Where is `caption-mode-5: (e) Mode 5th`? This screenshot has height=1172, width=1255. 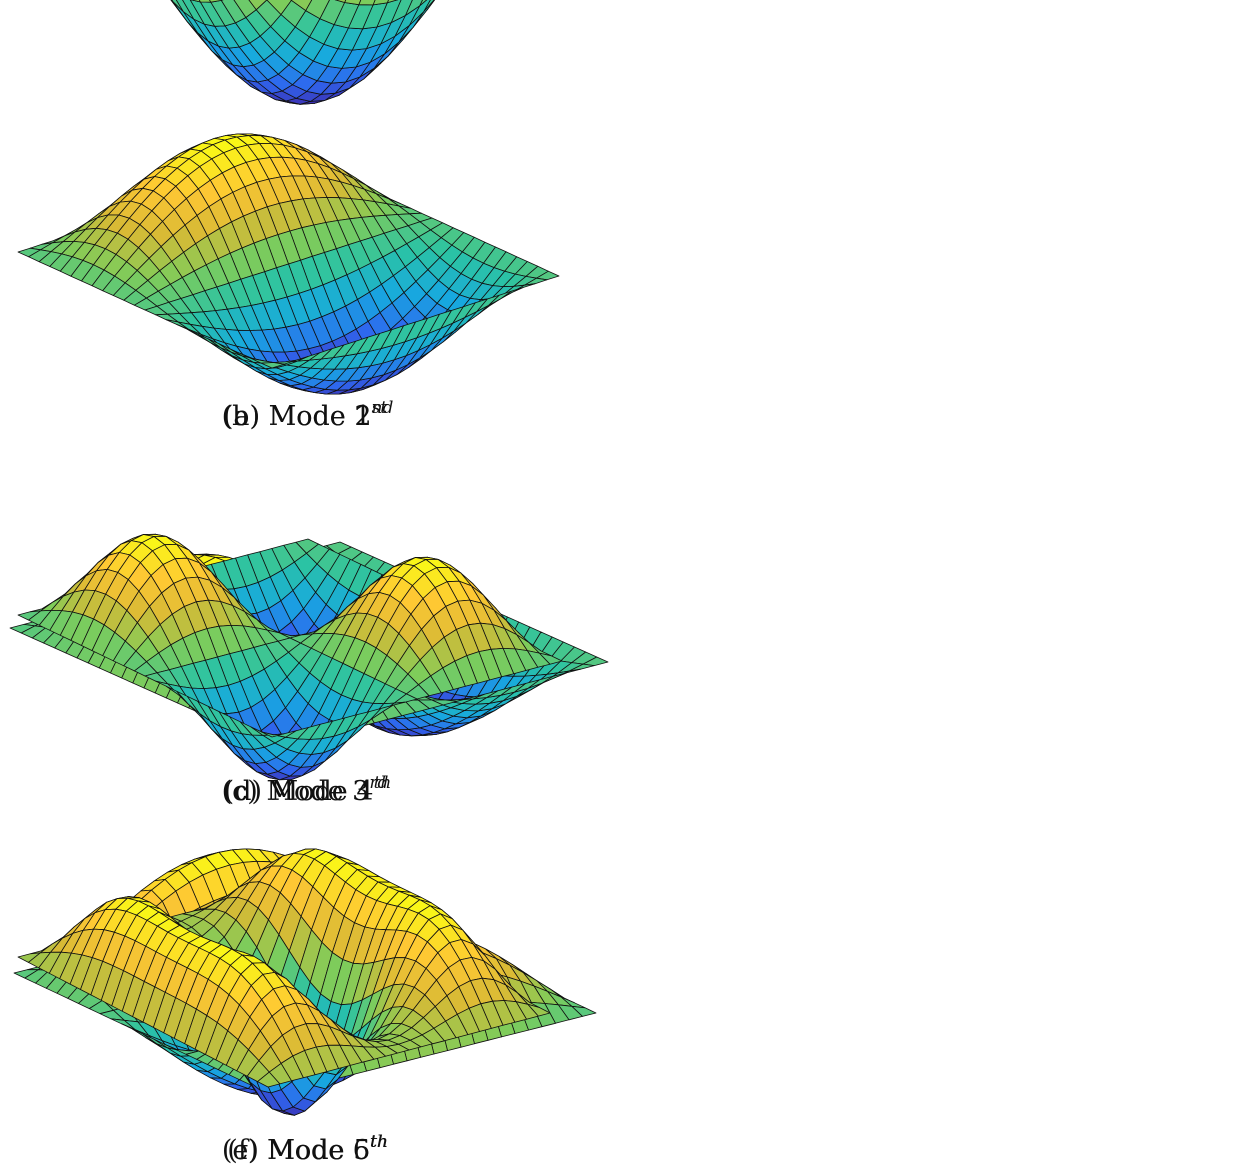 caption-mode-5: (e) Mode 5th is located at coordinates (305, 1149).